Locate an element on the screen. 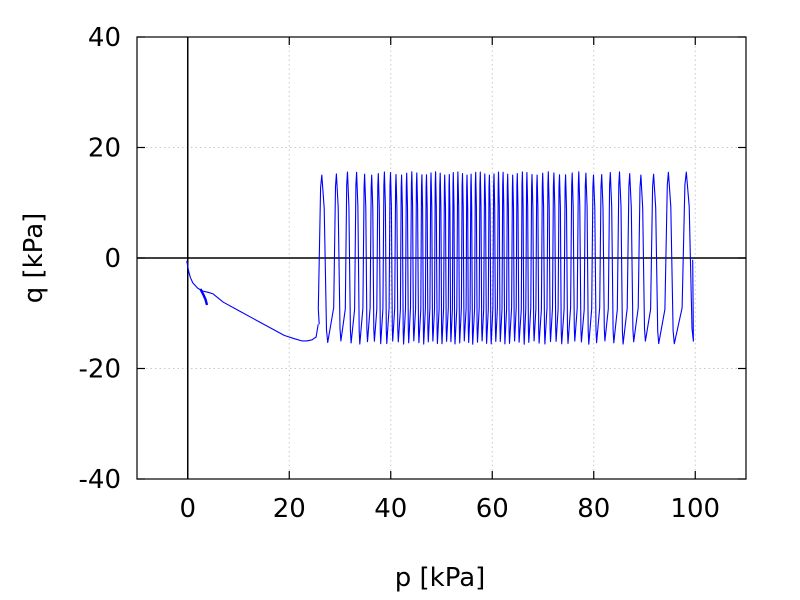 This screenshot has height=600, width=800. x-axis-title: p [kPa] is located at coordinates (440, 578).